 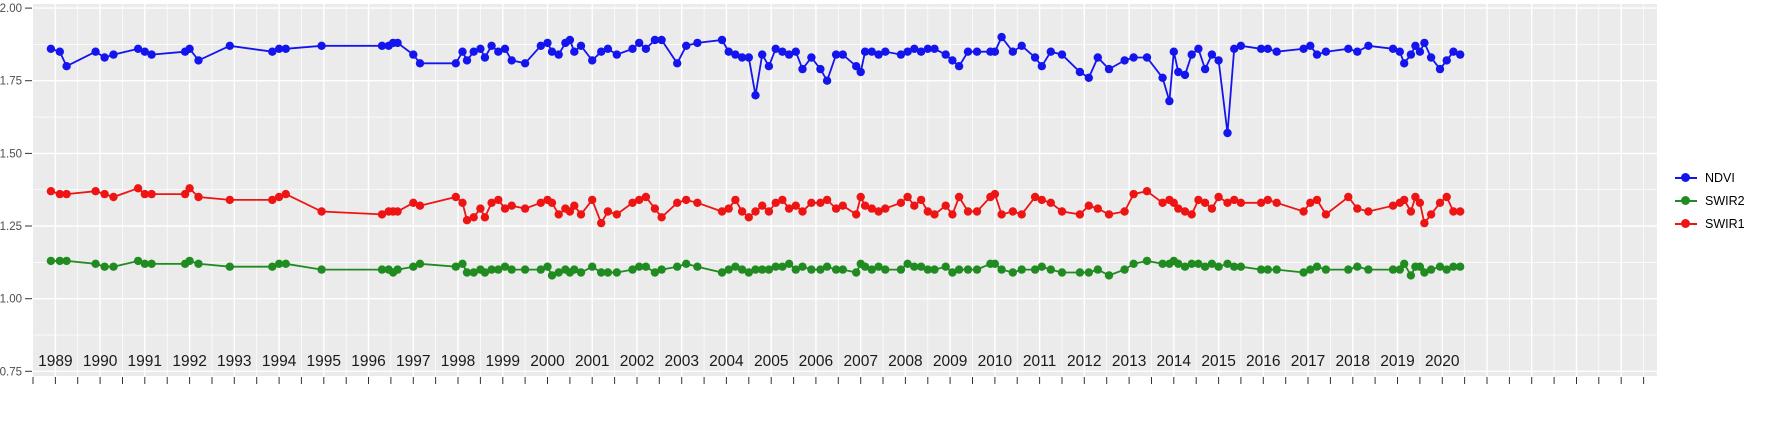 What do you see at coordinates (11, 82) in the screenshot?
I see `svg-text: 1.75` at bounding box center [11, 82].